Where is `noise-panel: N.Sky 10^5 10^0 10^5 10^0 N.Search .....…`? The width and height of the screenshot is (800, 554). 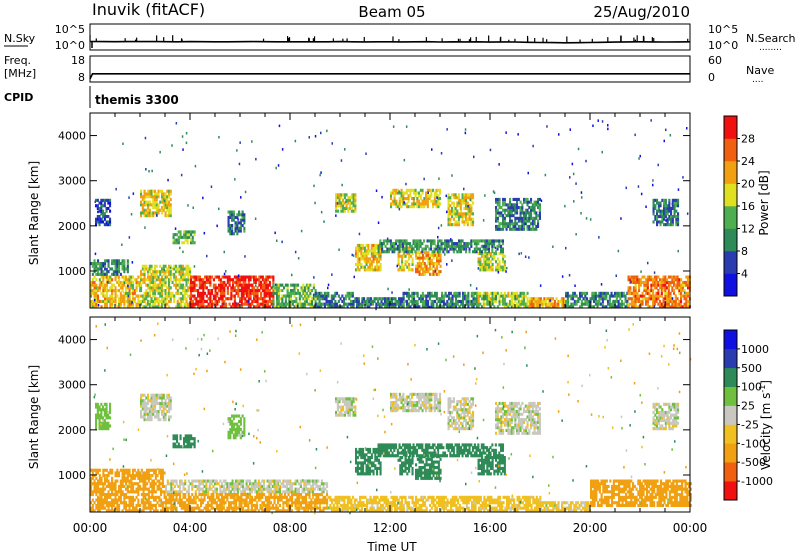
noise-panel: N.Sky 10^5 10^0 10^5 10^0 N.Search .....… is located at coordinates (400, 38).